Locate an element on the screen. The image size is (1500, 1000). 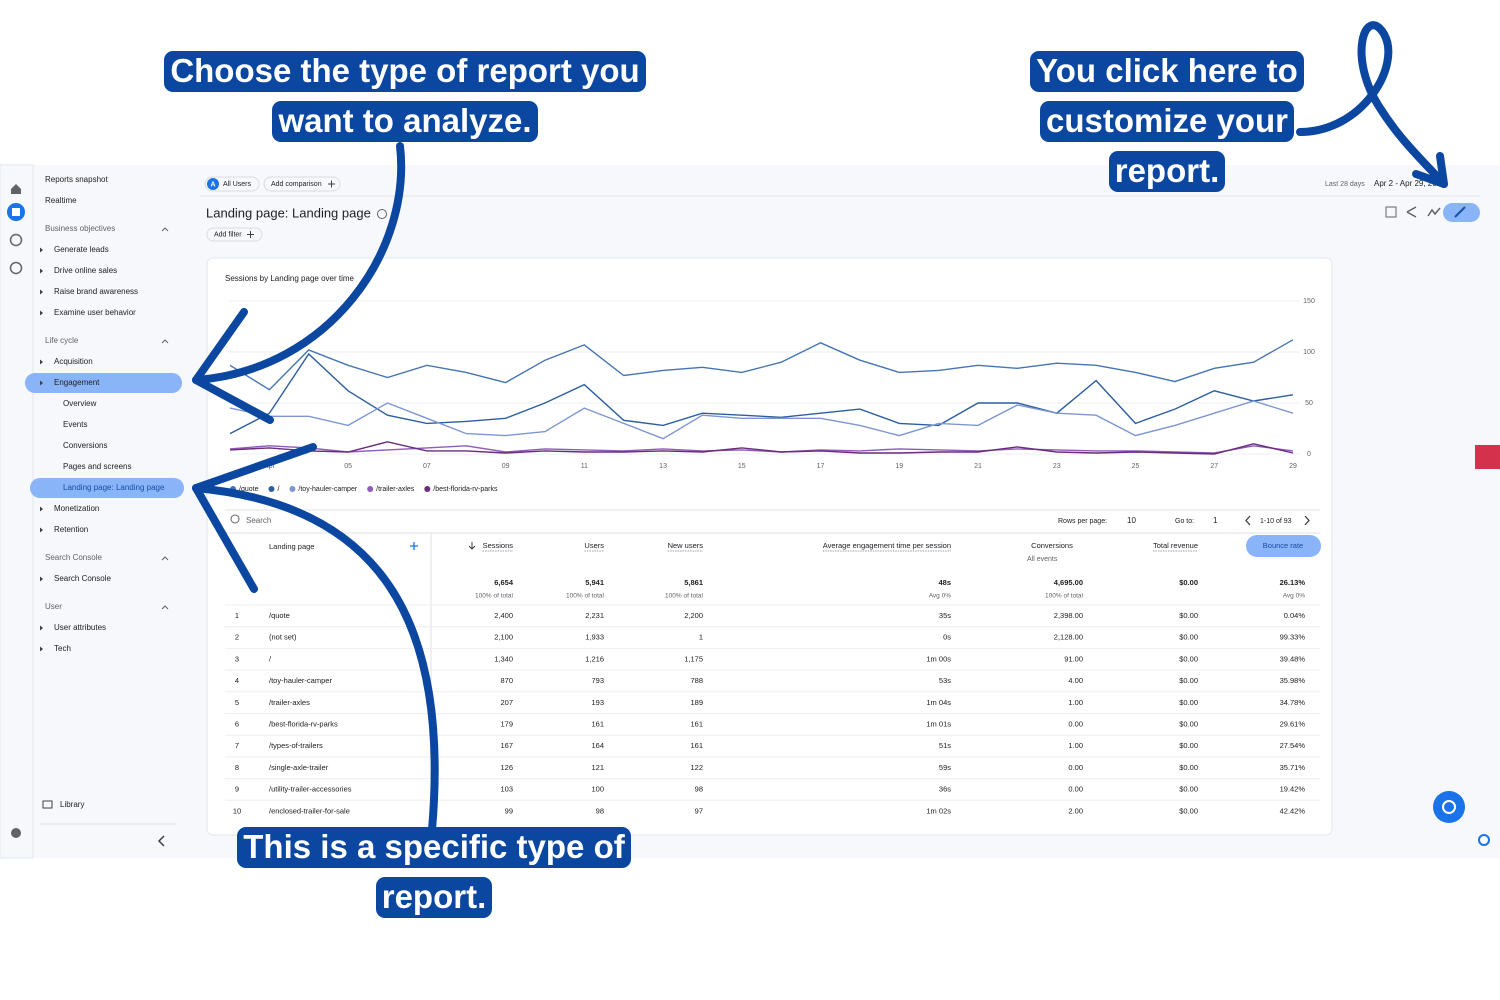
column-header: Average engagement time per session is located at coordinates (887, 545).